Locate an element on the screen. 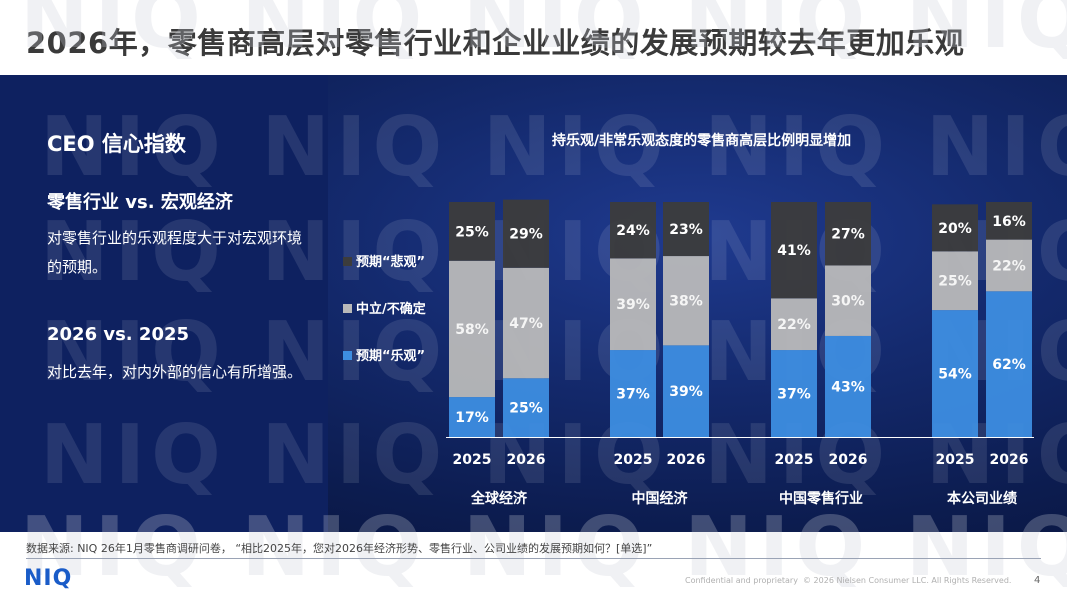 The image size is (1067, 600). chart-title: 持乐观/非常乐观态度的零售商高层比例明显增加 is located at coordinates (702, 141).